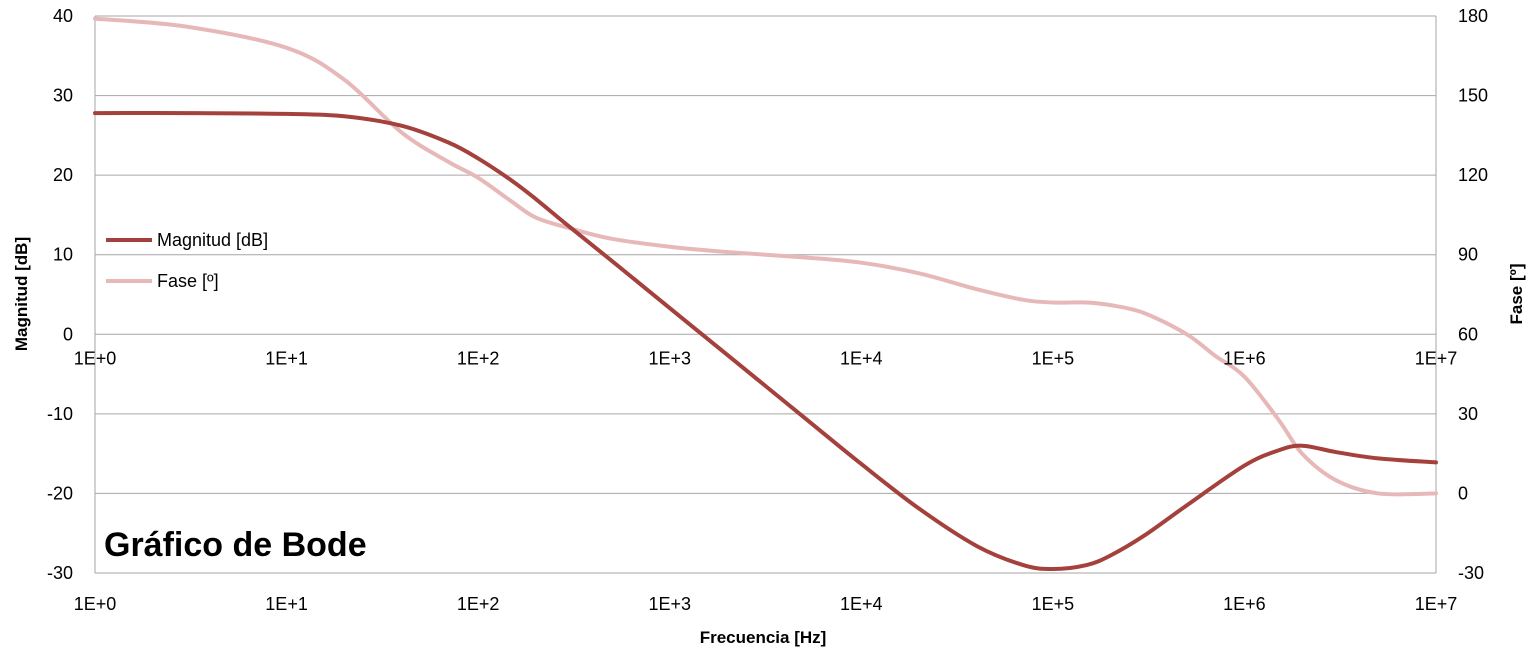  What do you see at coordinates (861, 604) in the screenshot?
I see `x-tick-label-bottom: 1E+4` at bounding box center [861, 604].